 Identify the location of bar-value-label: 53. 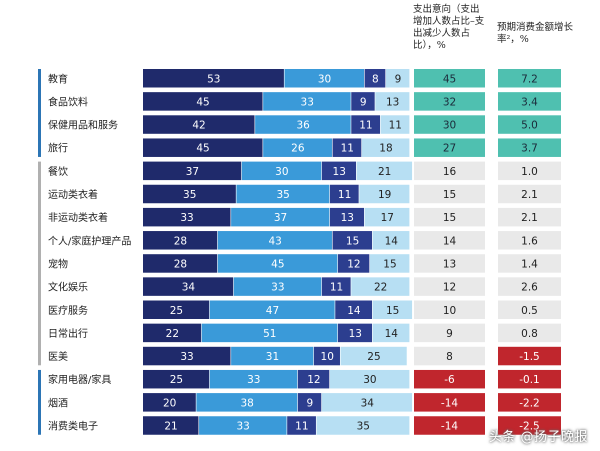
(213, 79).